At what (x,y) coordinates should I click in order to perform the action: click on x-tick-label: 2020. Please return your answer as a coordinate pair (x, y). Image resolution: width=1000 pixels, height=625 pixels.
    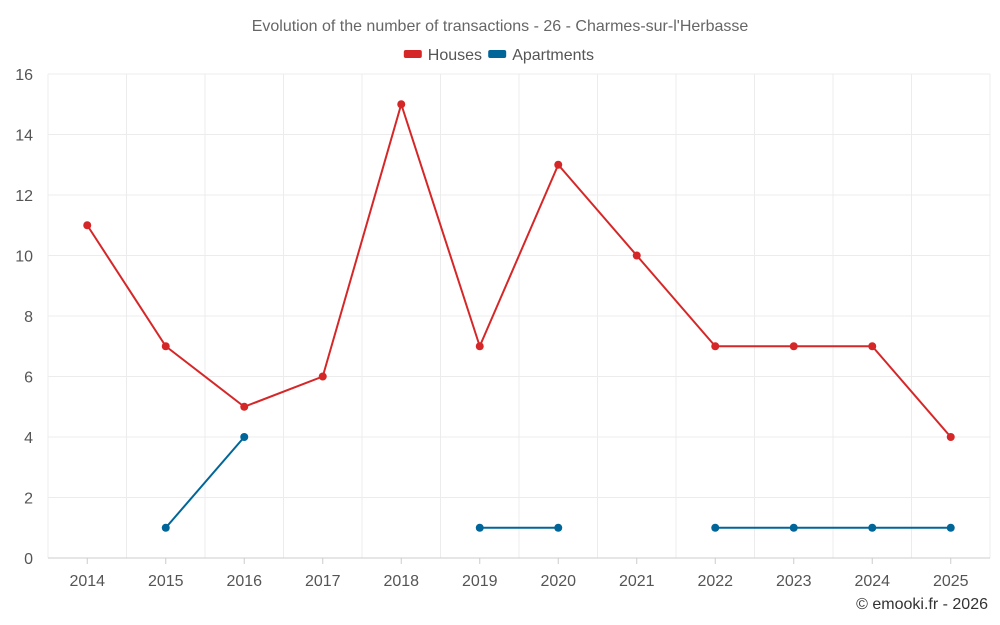
    Looking at the image, I should click on (558, 581).